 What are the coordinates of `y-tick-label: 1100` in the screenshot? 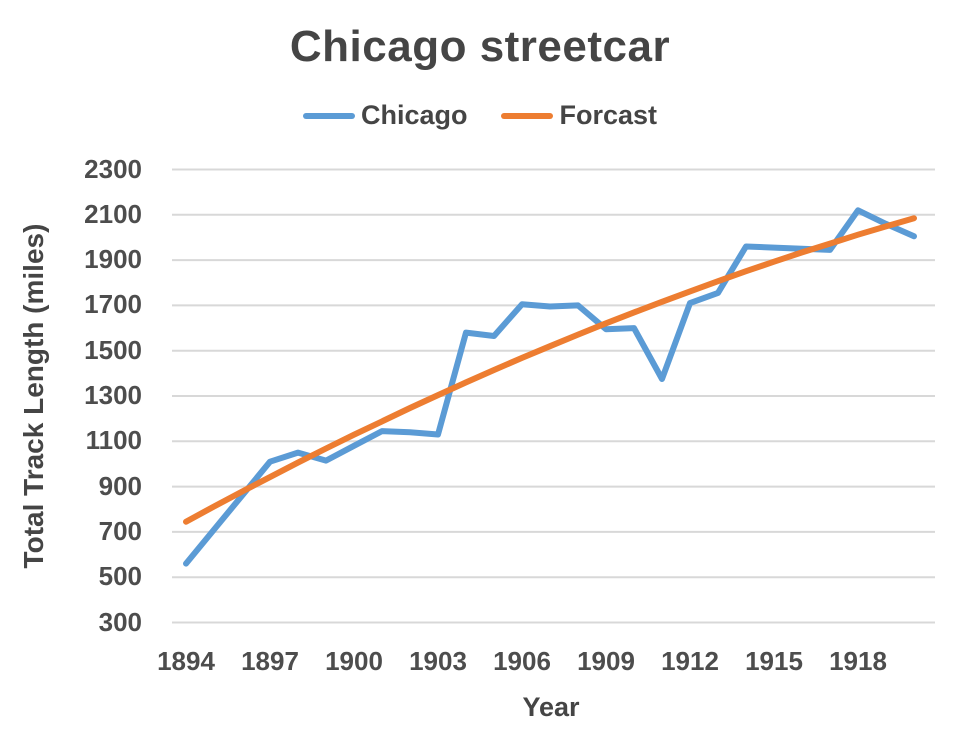 It's located at (113, 440).